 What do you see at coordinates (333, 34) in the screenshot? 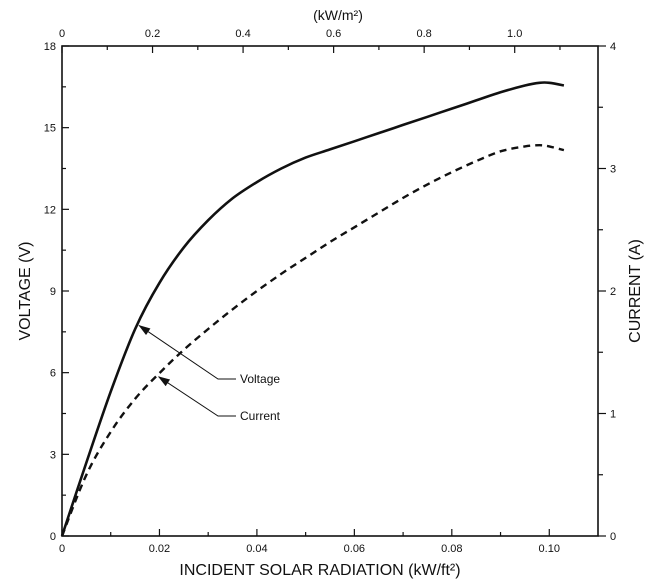
I see `x-top-tick-label: 0.6` at bounding box center [333, 34].